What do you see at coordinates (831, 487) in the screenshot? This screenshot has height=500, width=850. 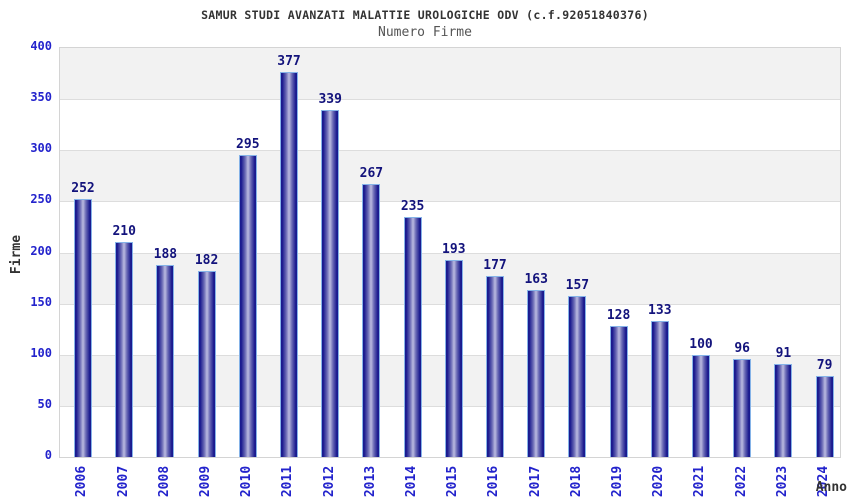 I see `x-axis-title: Anno` at bounding box center [831, 487].